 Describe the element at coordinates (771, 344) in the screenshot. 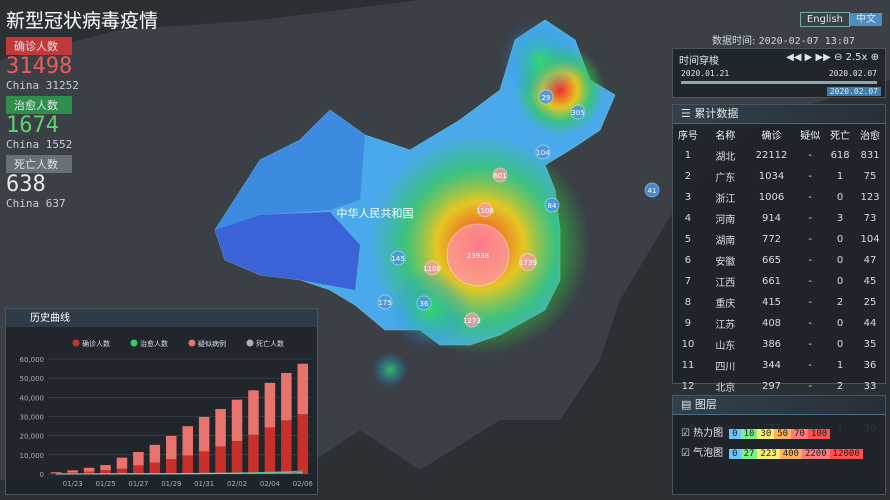

I see `table-cell: 386` at that location.